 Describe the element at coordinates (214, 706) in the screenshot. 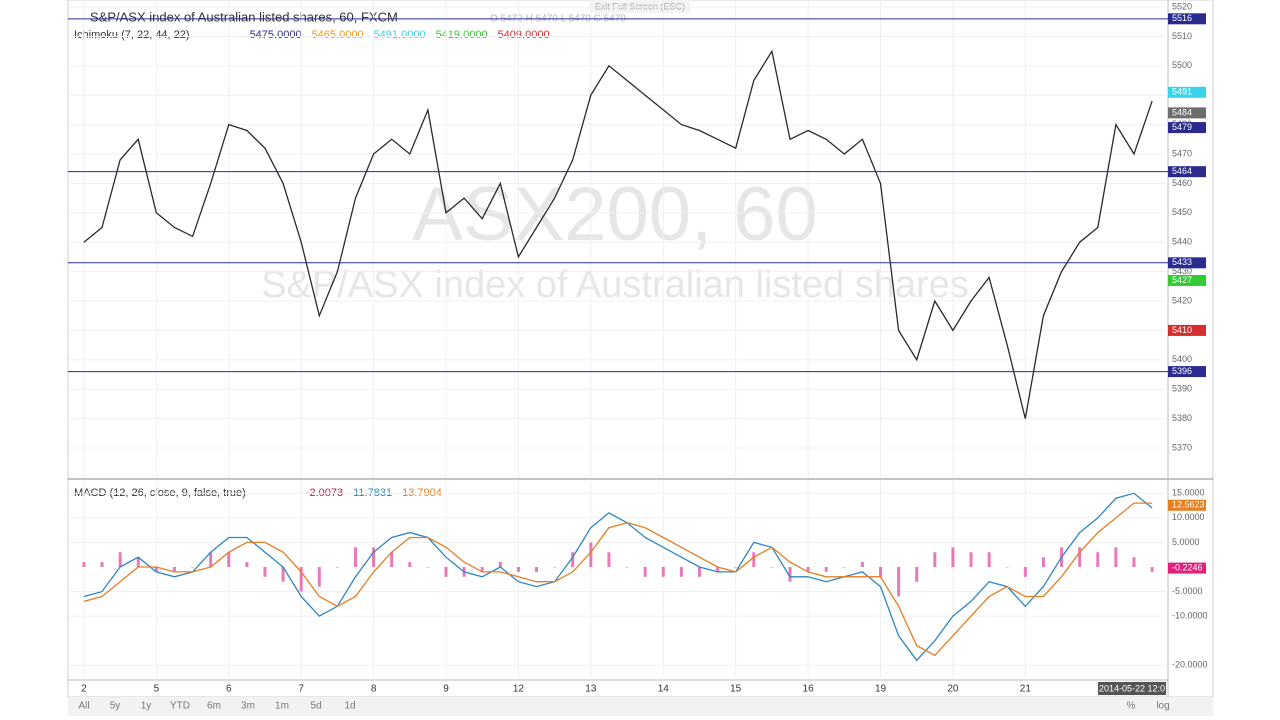

I see `range-button: 6m` at that location.